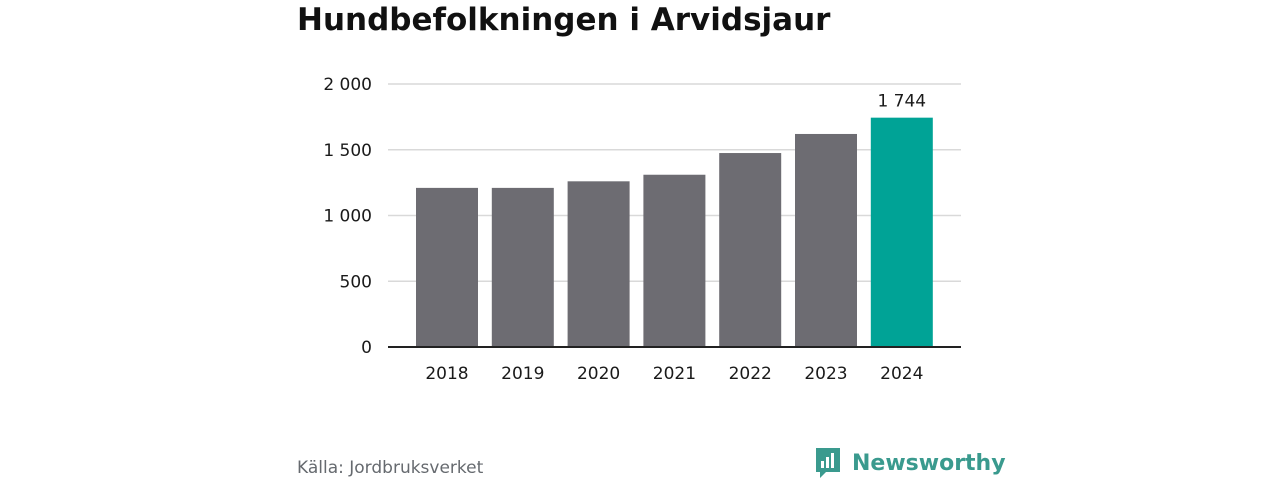 The height and width of the screenshot is (480, 1280). I want to click on brand-name: Newsworthy, so click(929, 463).